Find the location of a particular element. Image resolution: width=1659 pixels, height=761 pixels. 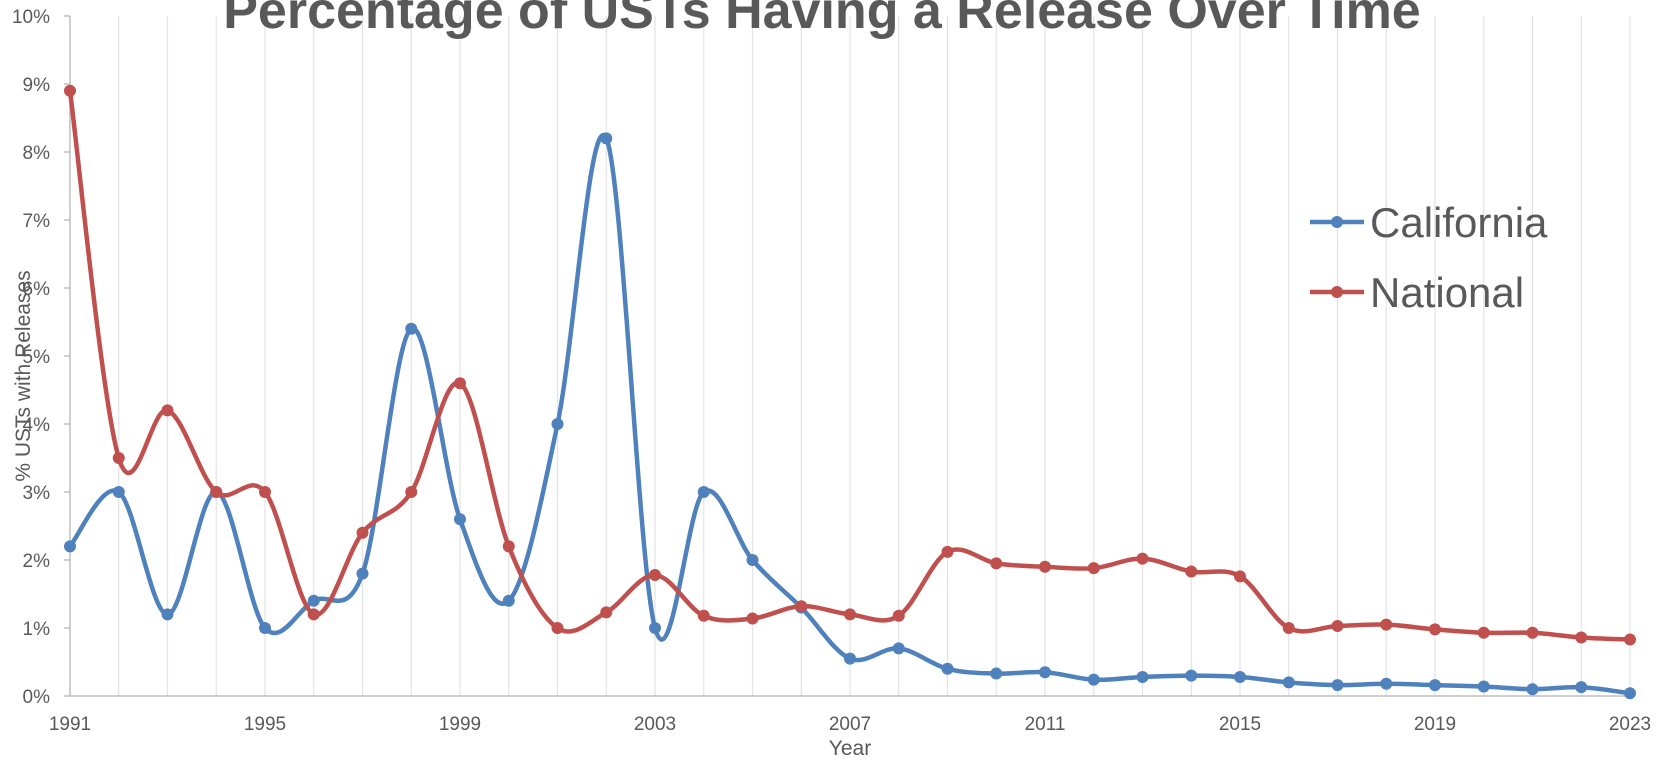

x-tick-label: 2011 is located at coordinates (1045, 724).